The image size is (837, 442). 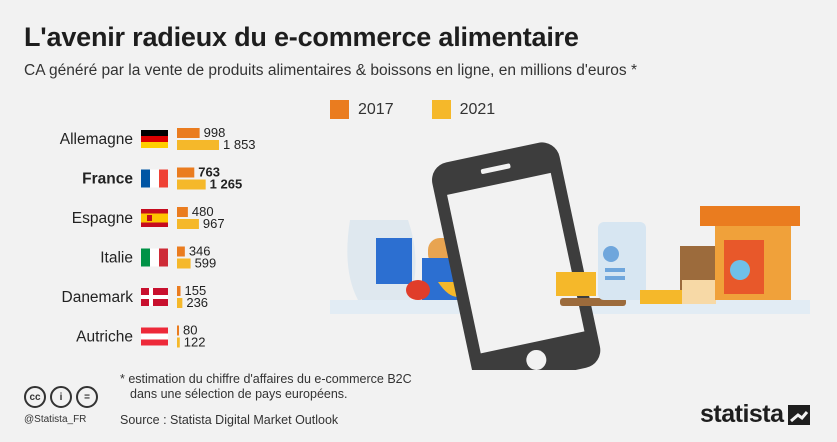 What do you see at coordinates (477, 109) in the screenshot?
I see `legend-label-2021: 2021` at bounding box center [477, 109].